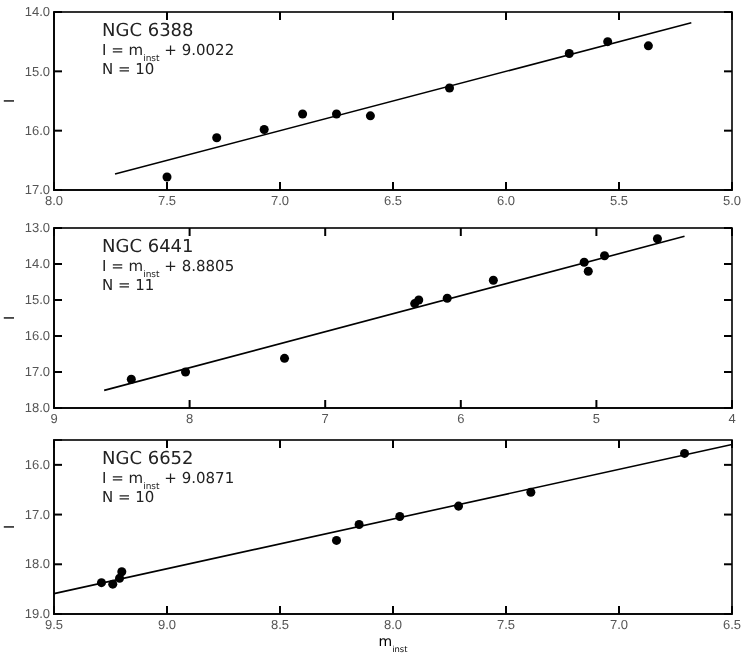 The image size is (744, 662). Describe the element at coordinates (148, 248) in the screenshot. I see `annotation: NGC 6441` at that location.